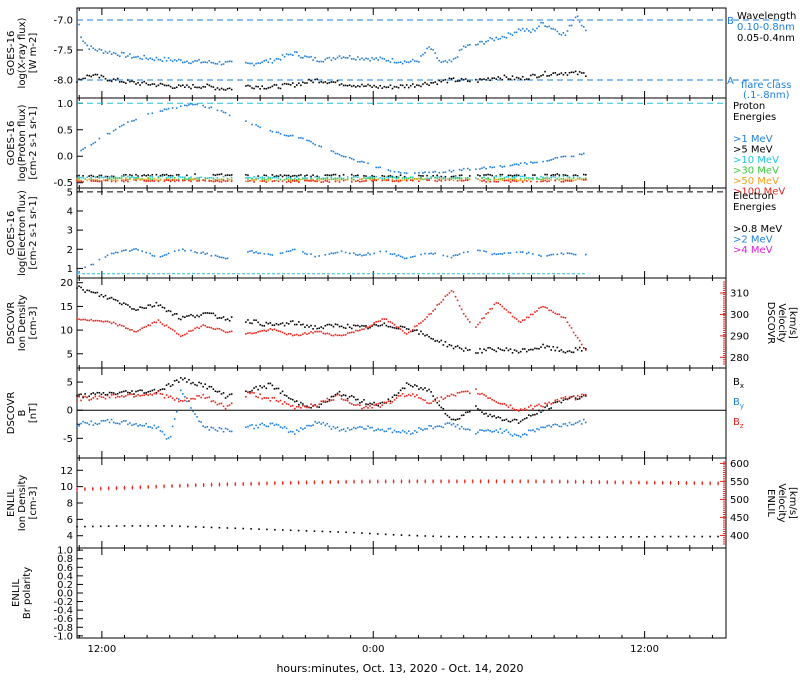 This screenshot has height=685, width=800. Describe the element at coordinates (766, 95) in the screenshot. I see `legend-extra: (.1-.8nm)` at that location.